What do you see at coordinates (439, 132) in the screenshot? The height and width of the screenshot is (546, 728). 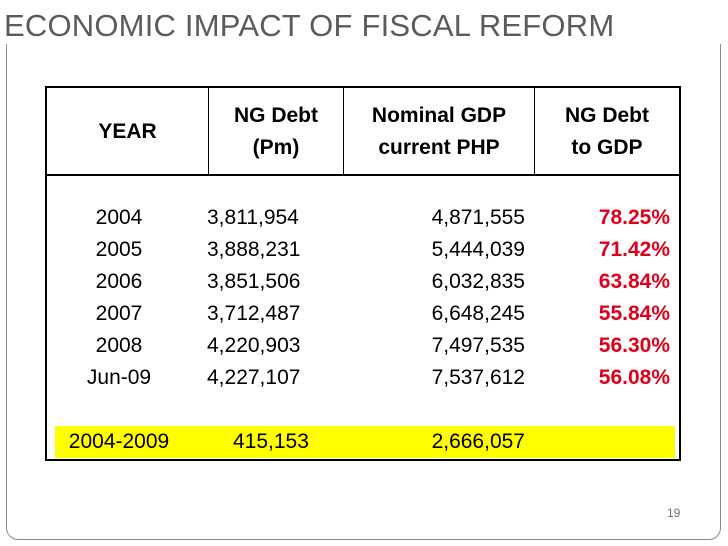 I see `header-nominal-gdp: Nominal GDP current PHP` at bounding box center [439, 132].